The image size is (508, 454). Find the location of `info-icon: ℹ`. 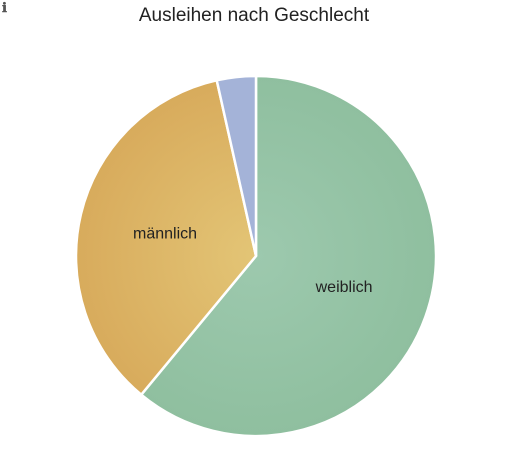

info-icon: ℹ is located at coordinates (4, 8).